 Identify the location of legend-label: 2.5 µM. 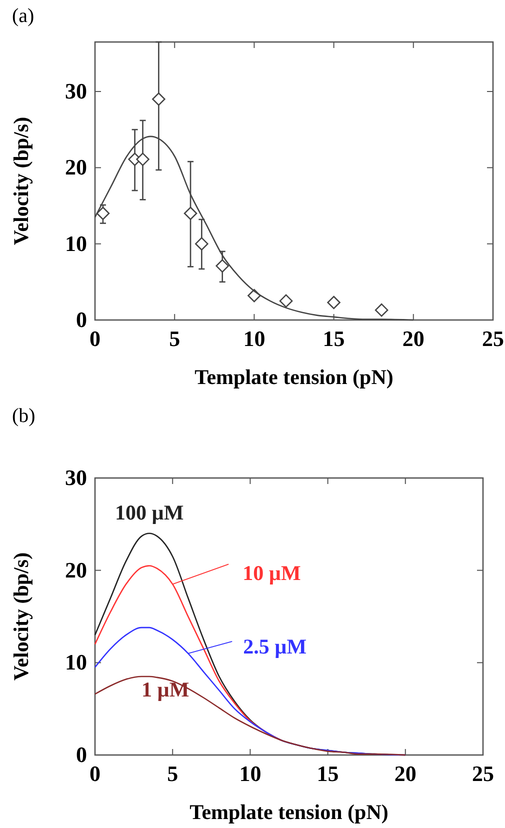
(275, 646).